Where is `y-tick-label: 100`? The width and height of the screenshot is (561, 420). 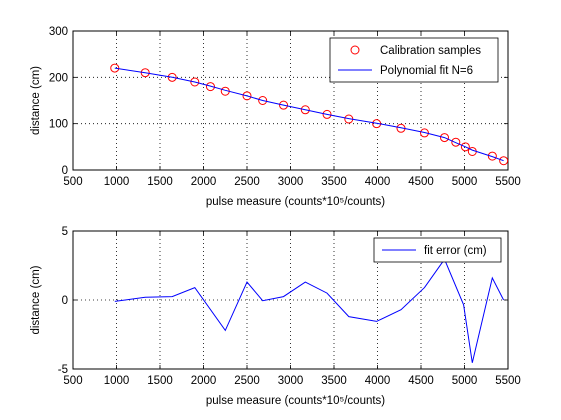 y-tick-label: 100 is located at coordinates (58, 125).